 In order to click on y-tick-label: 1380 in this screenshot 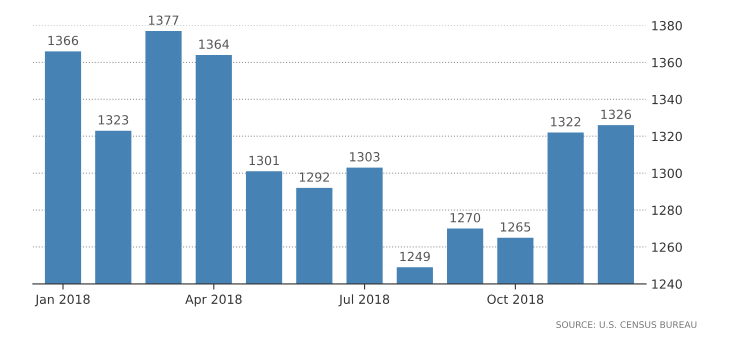, I will do `click(667, 25)`.